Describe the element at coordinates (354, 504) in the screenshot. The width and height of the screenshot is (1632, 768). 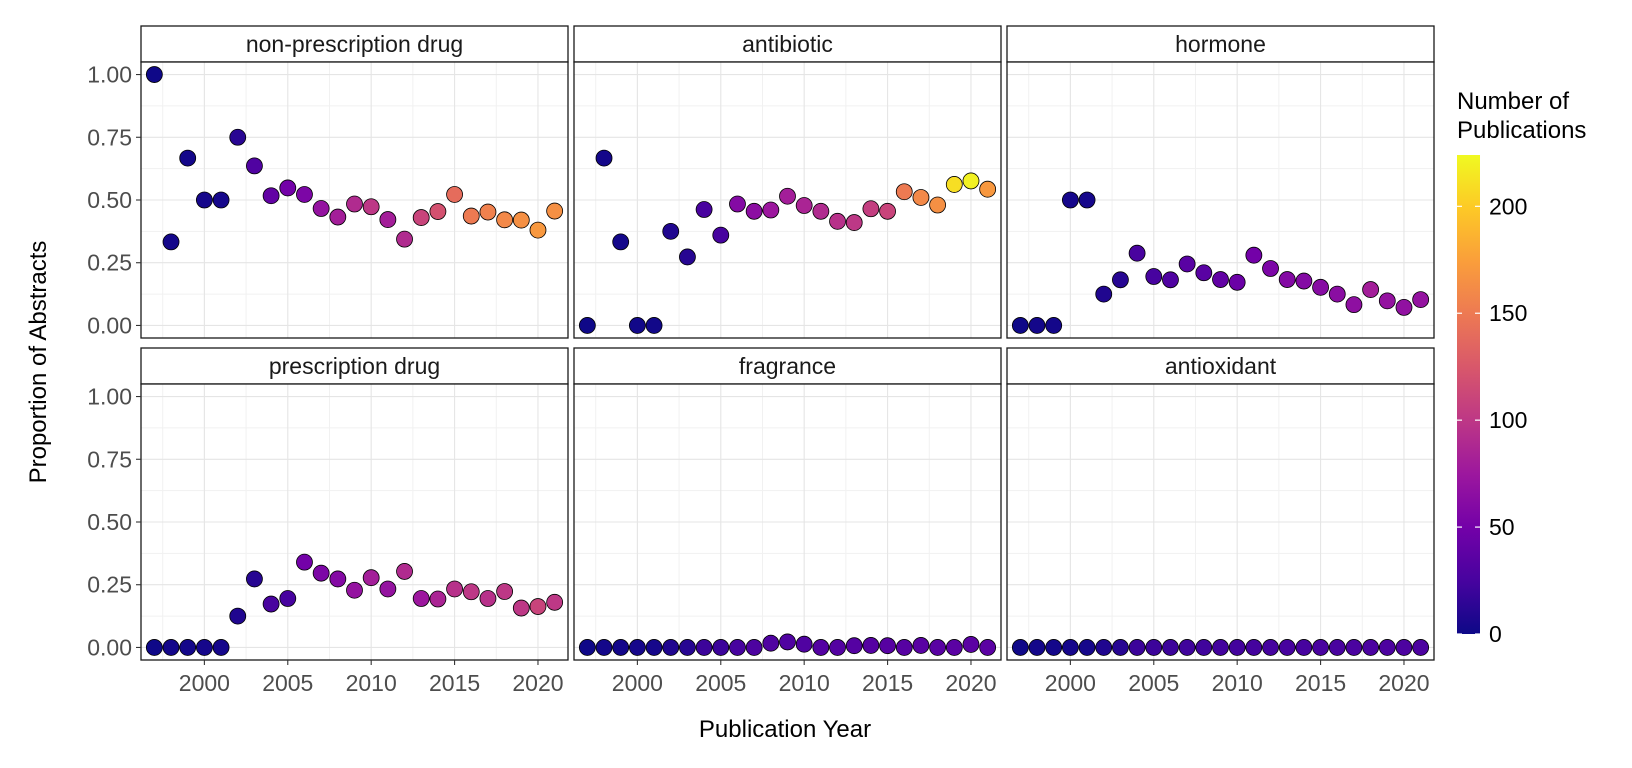
I see `facet-prescription-drug: prescription drug` at that location.